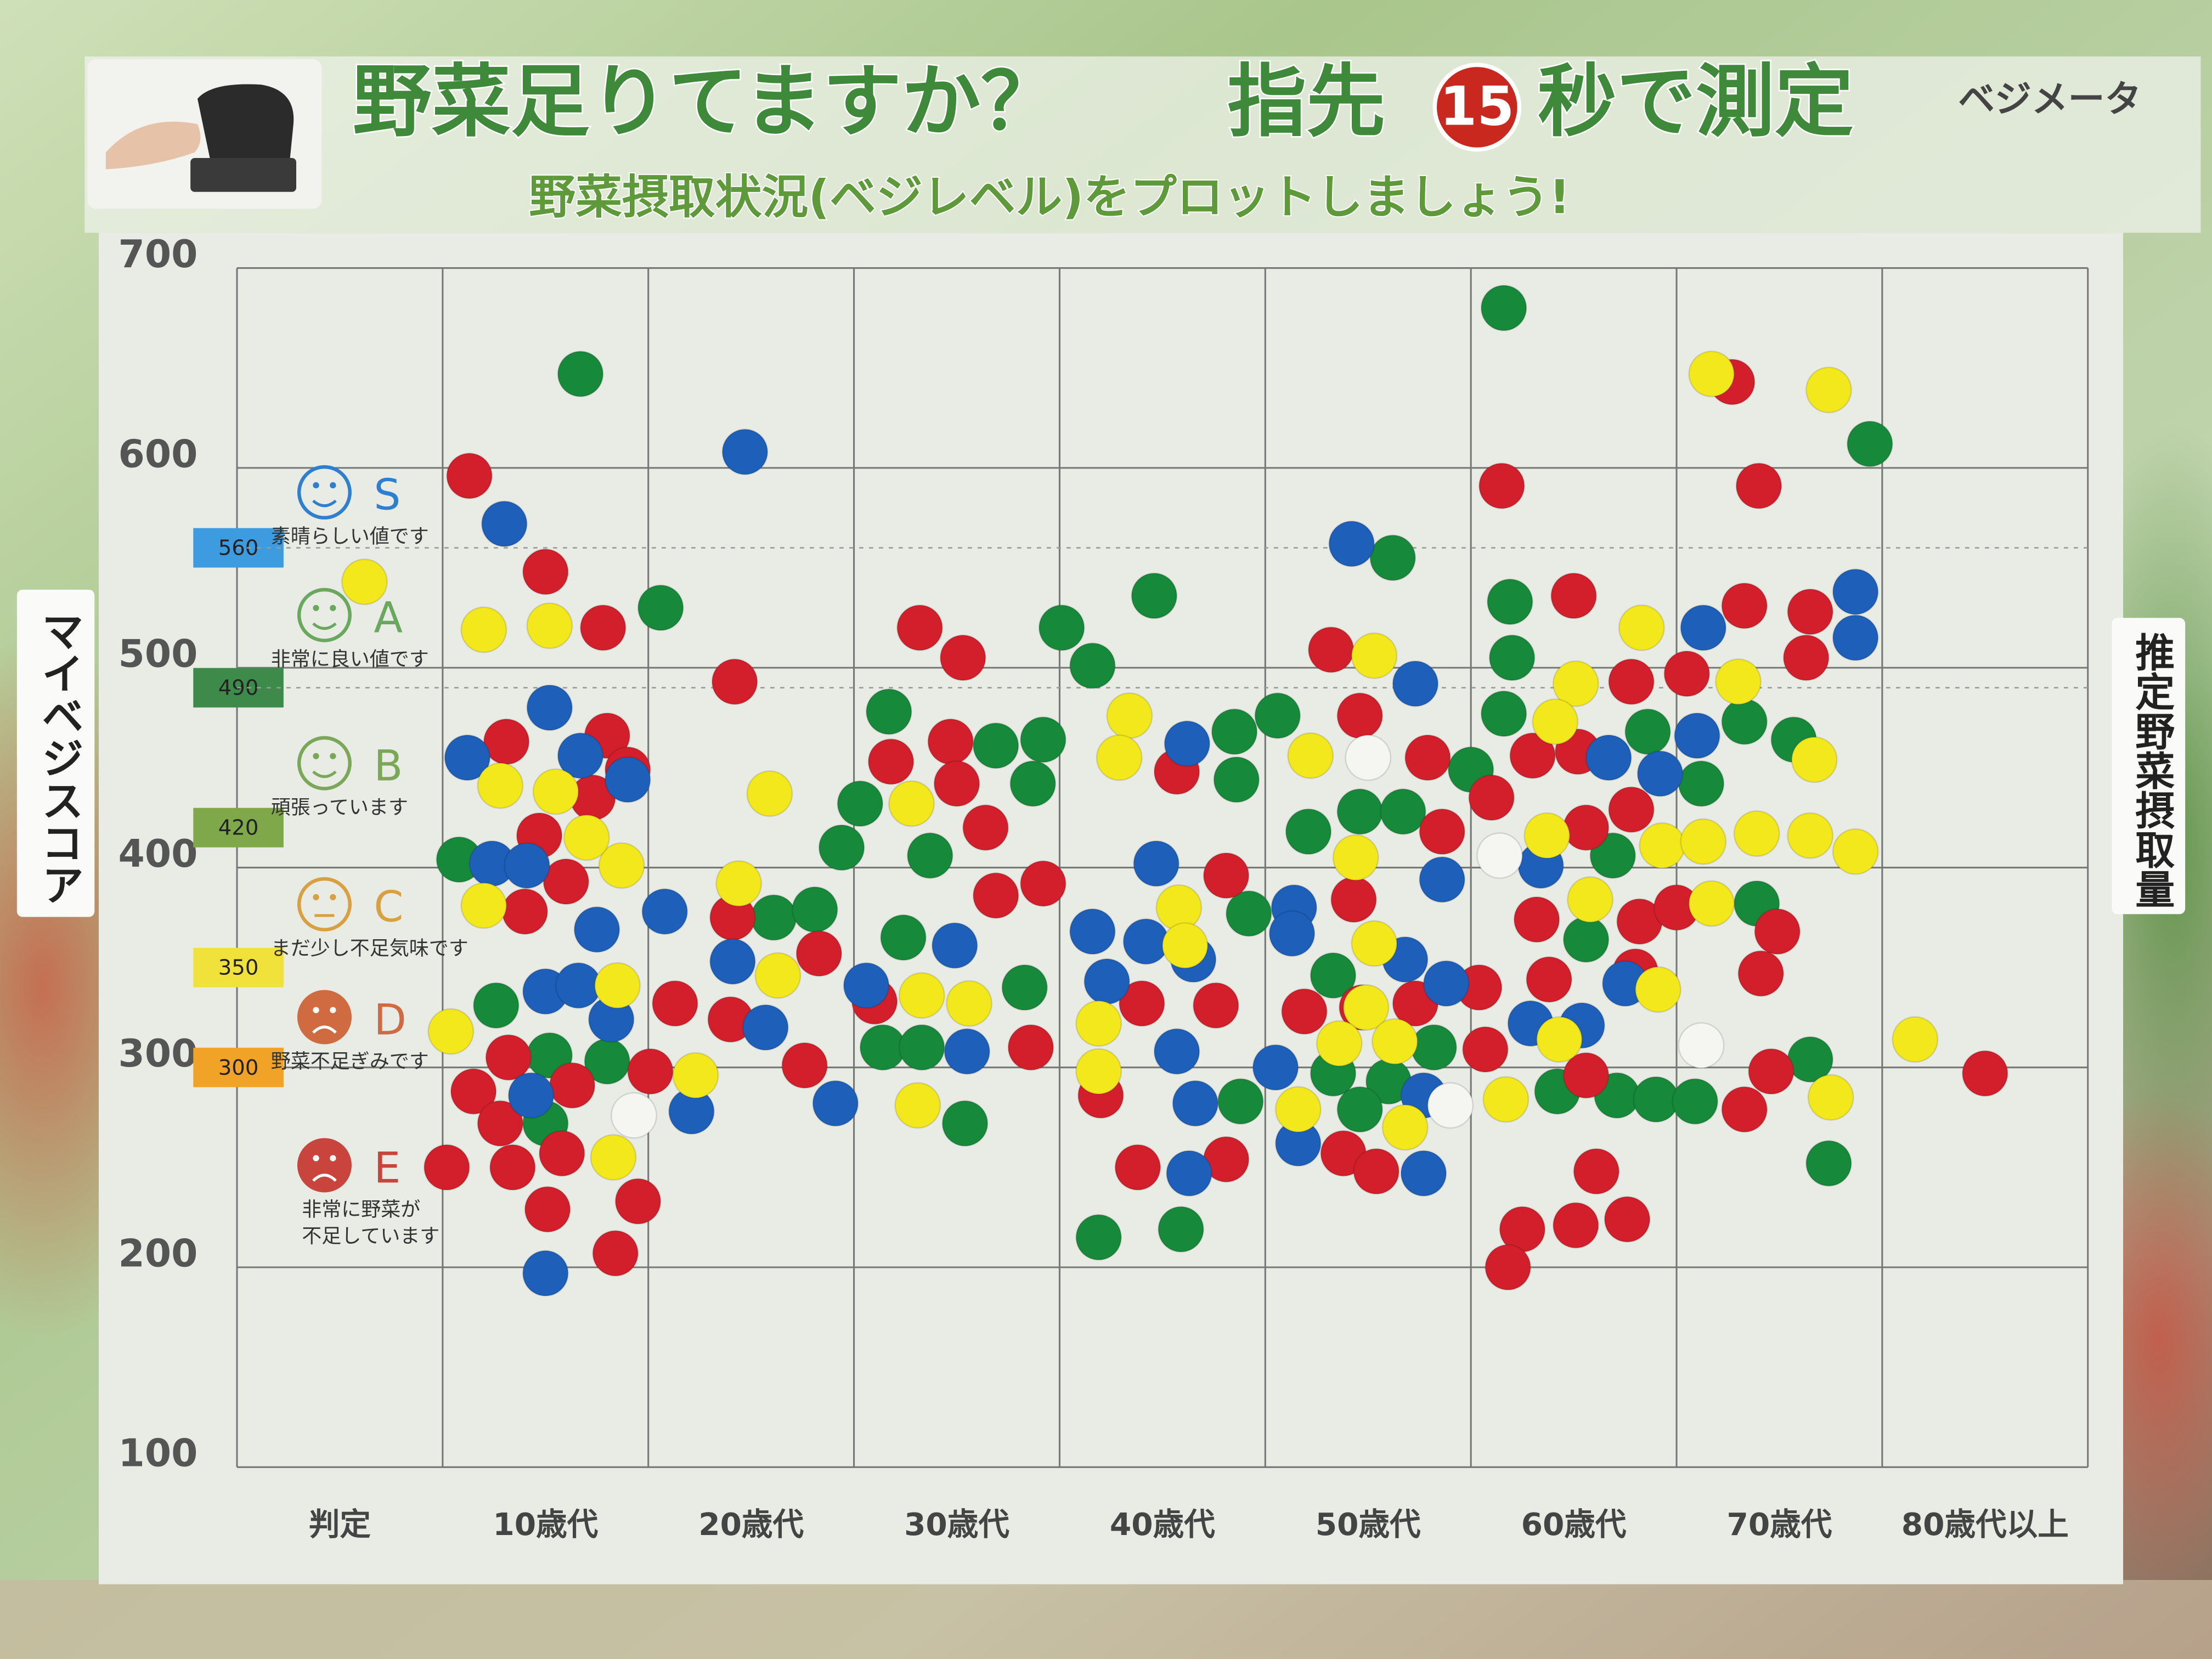  What do you see at coordinates (751, 1524) in the screenshot?
I see `x-tick-label: 20歳代` at bounding box center [751, 1524].